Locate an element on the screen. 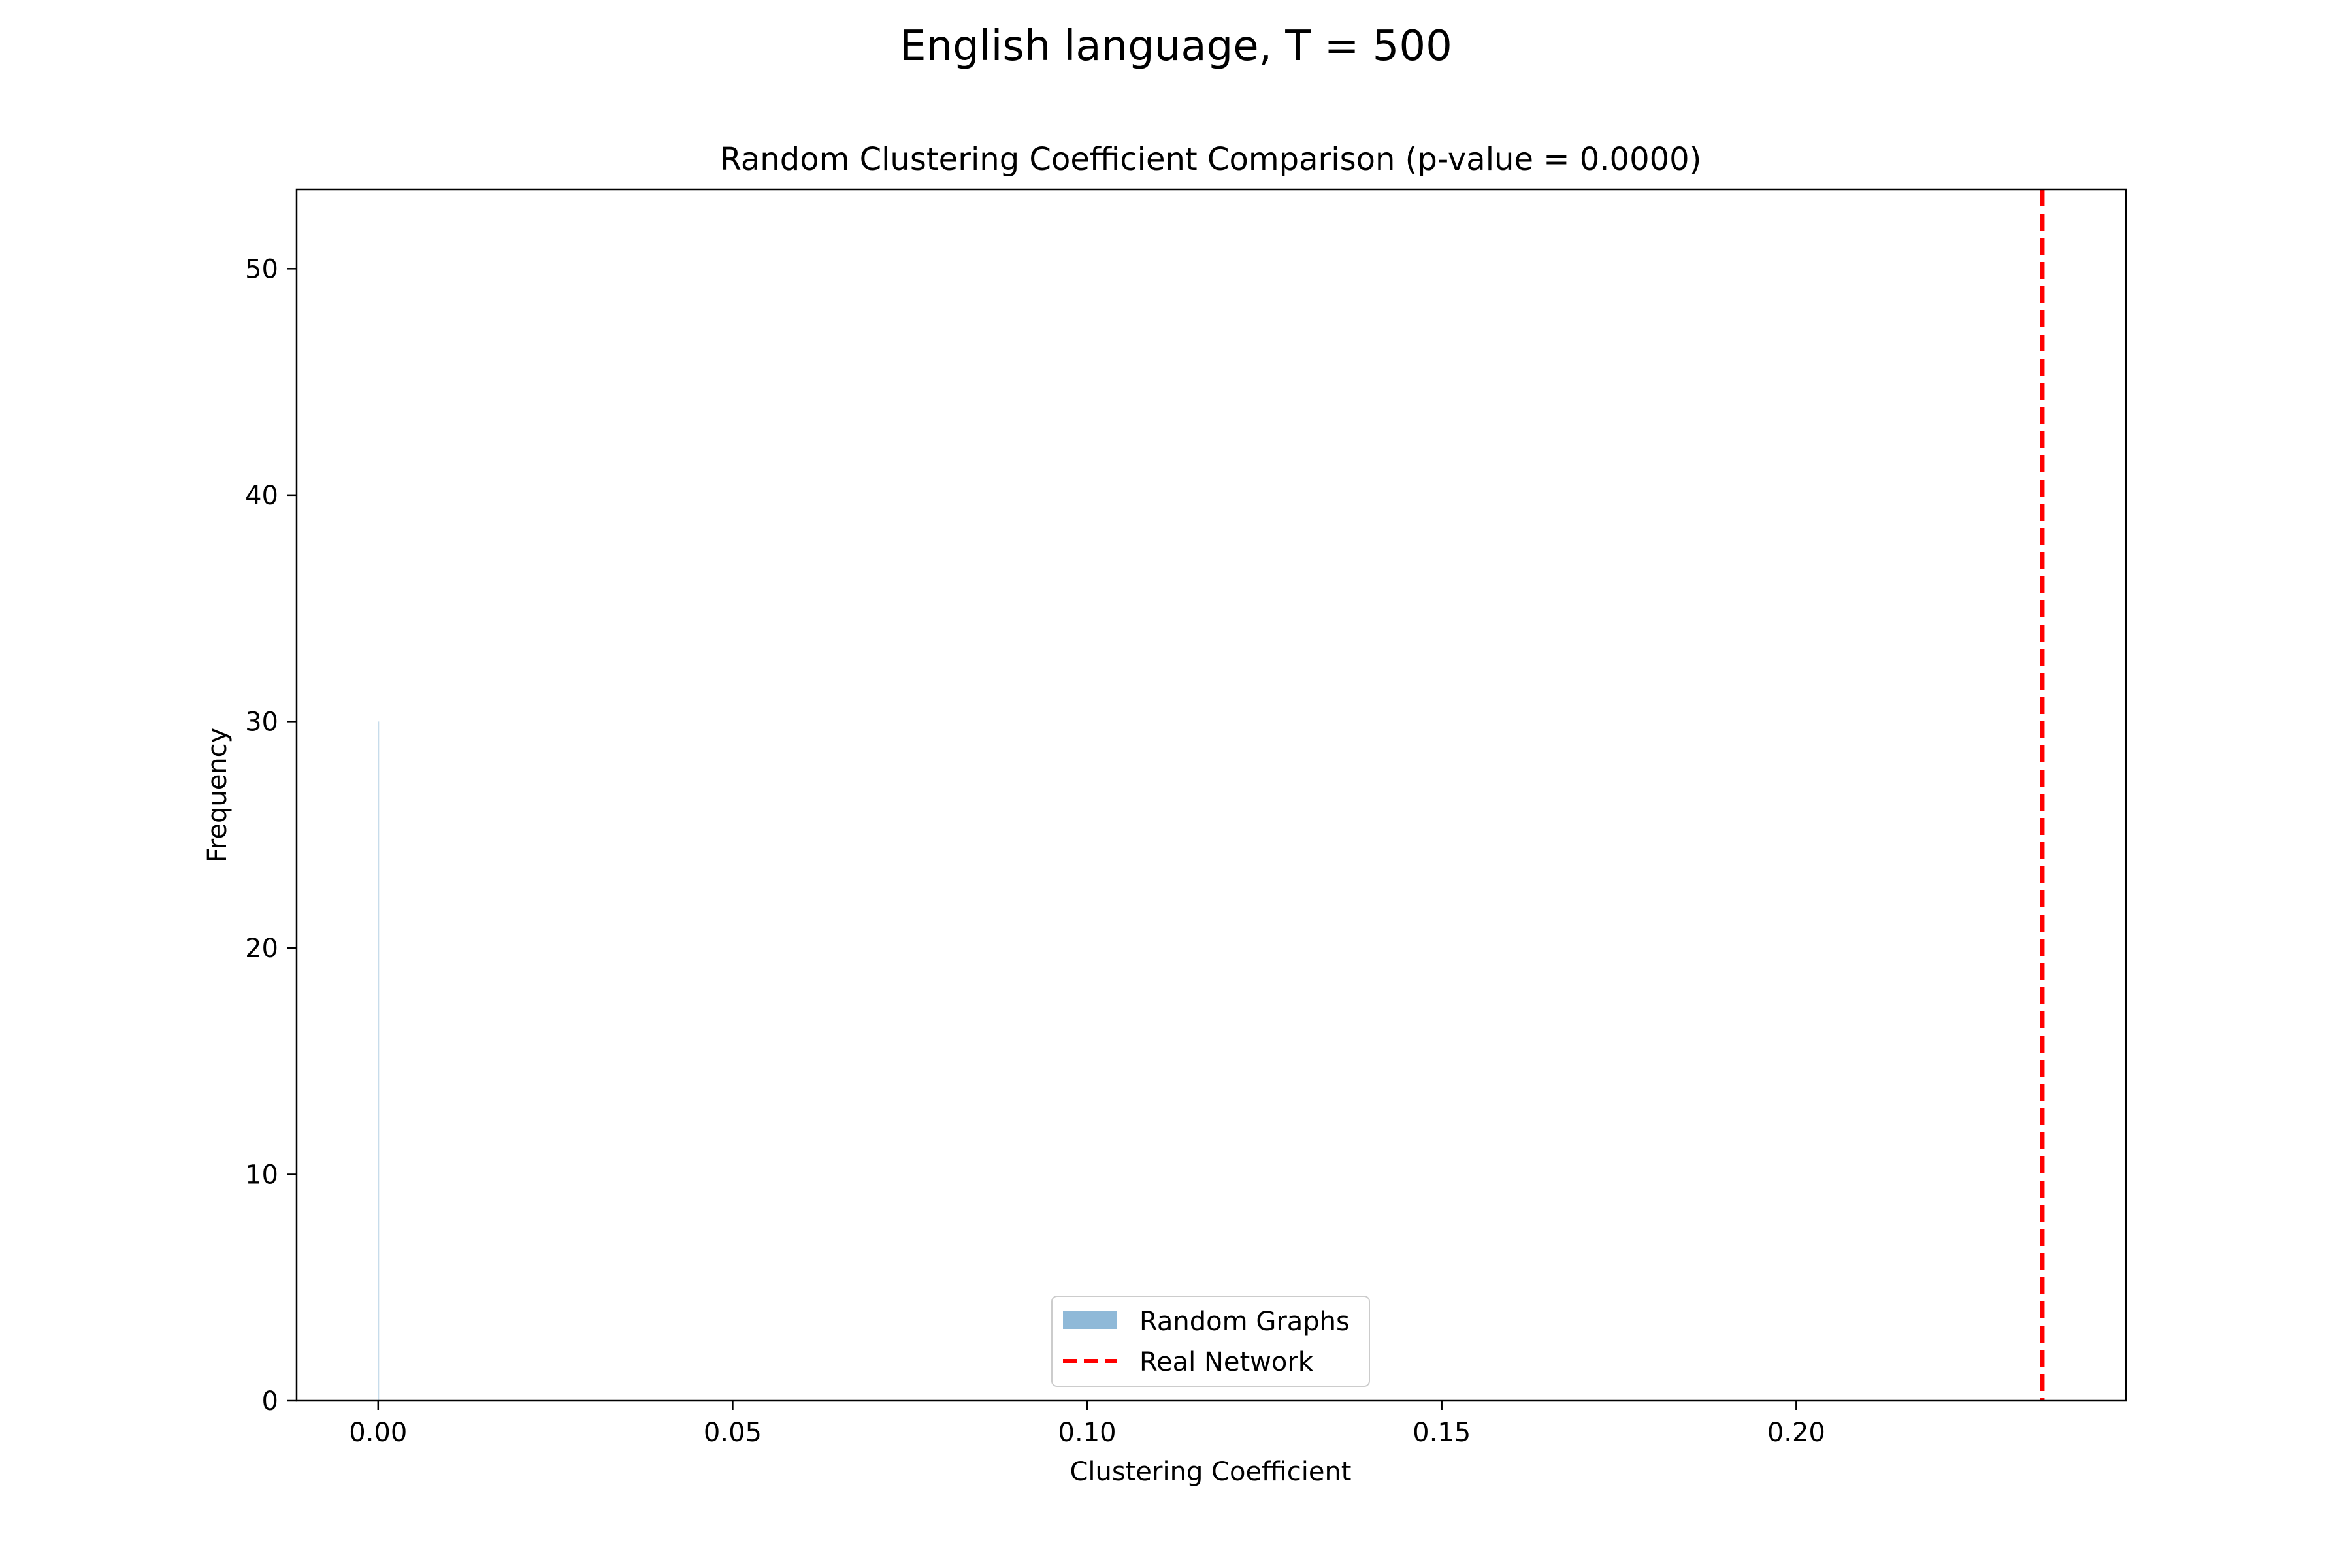 This screenshot has width=2352, height=1568. legend-label-random-graphs: Random Graphs is located at coordinates (1244, 1322).